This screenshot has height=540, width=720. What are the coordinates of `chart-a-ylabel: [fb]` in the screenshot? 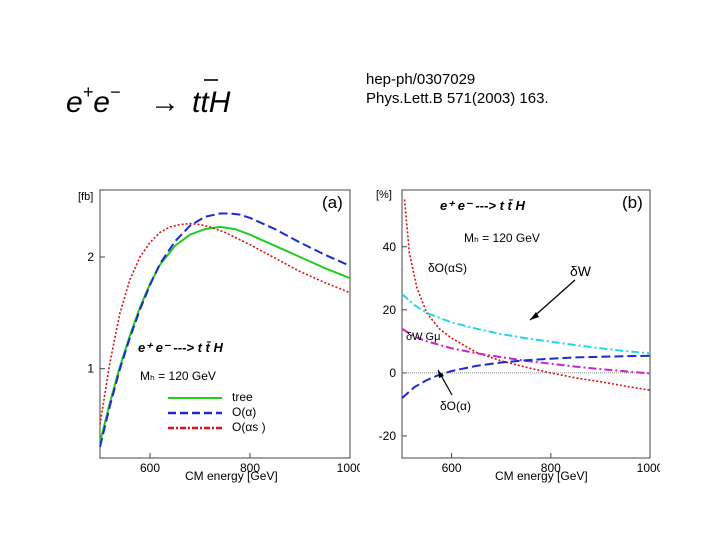 It's located at (85, 197).